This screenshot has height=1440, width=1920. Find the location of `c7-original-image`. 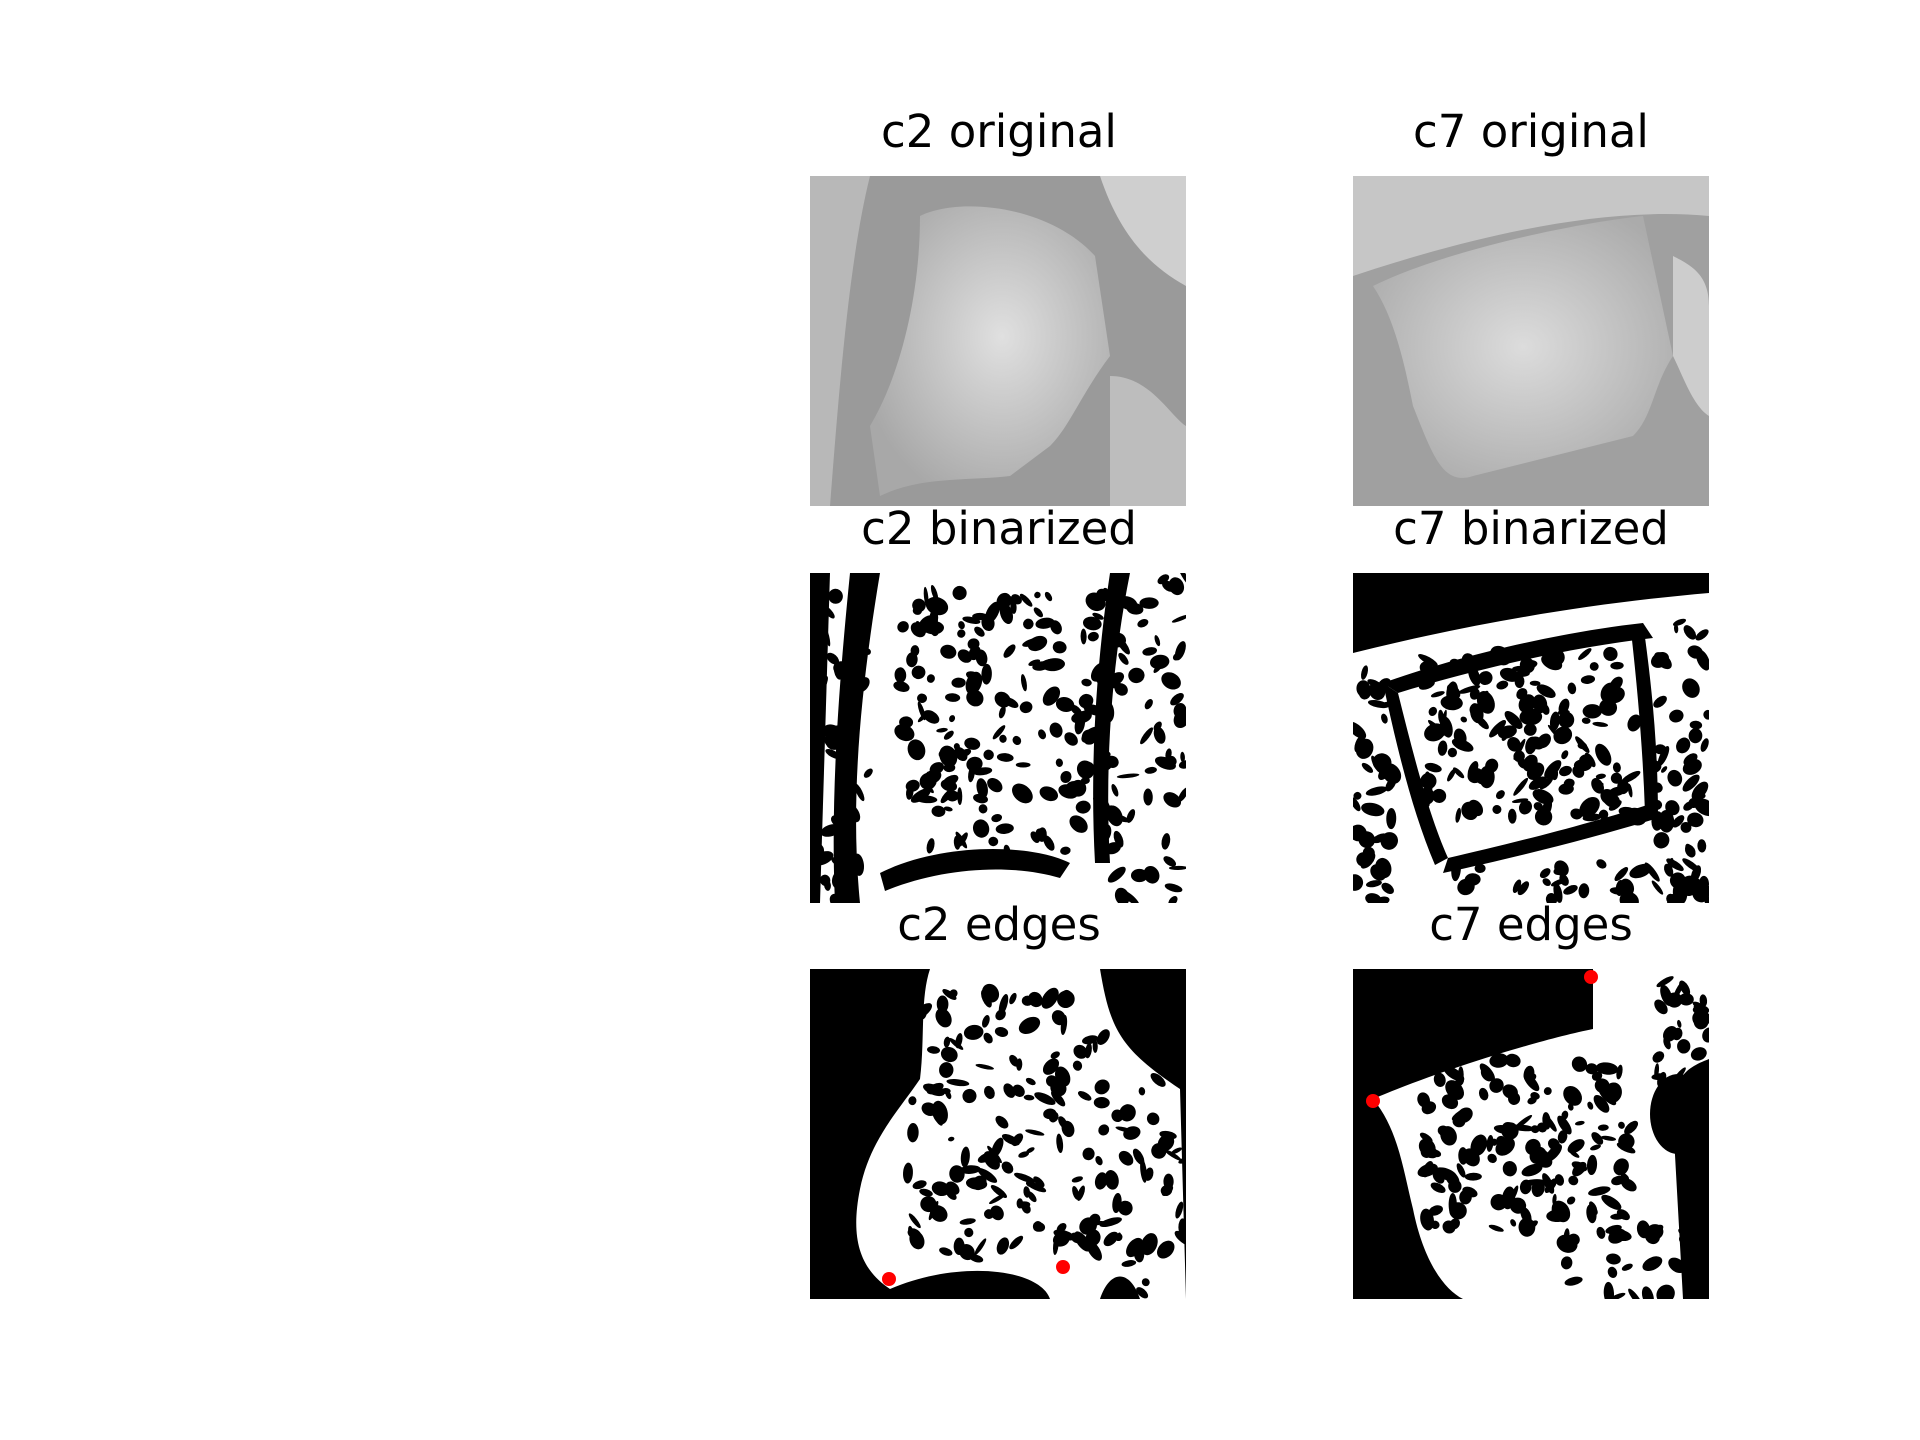

c7-original-image is located at coordinates (1531, 341).